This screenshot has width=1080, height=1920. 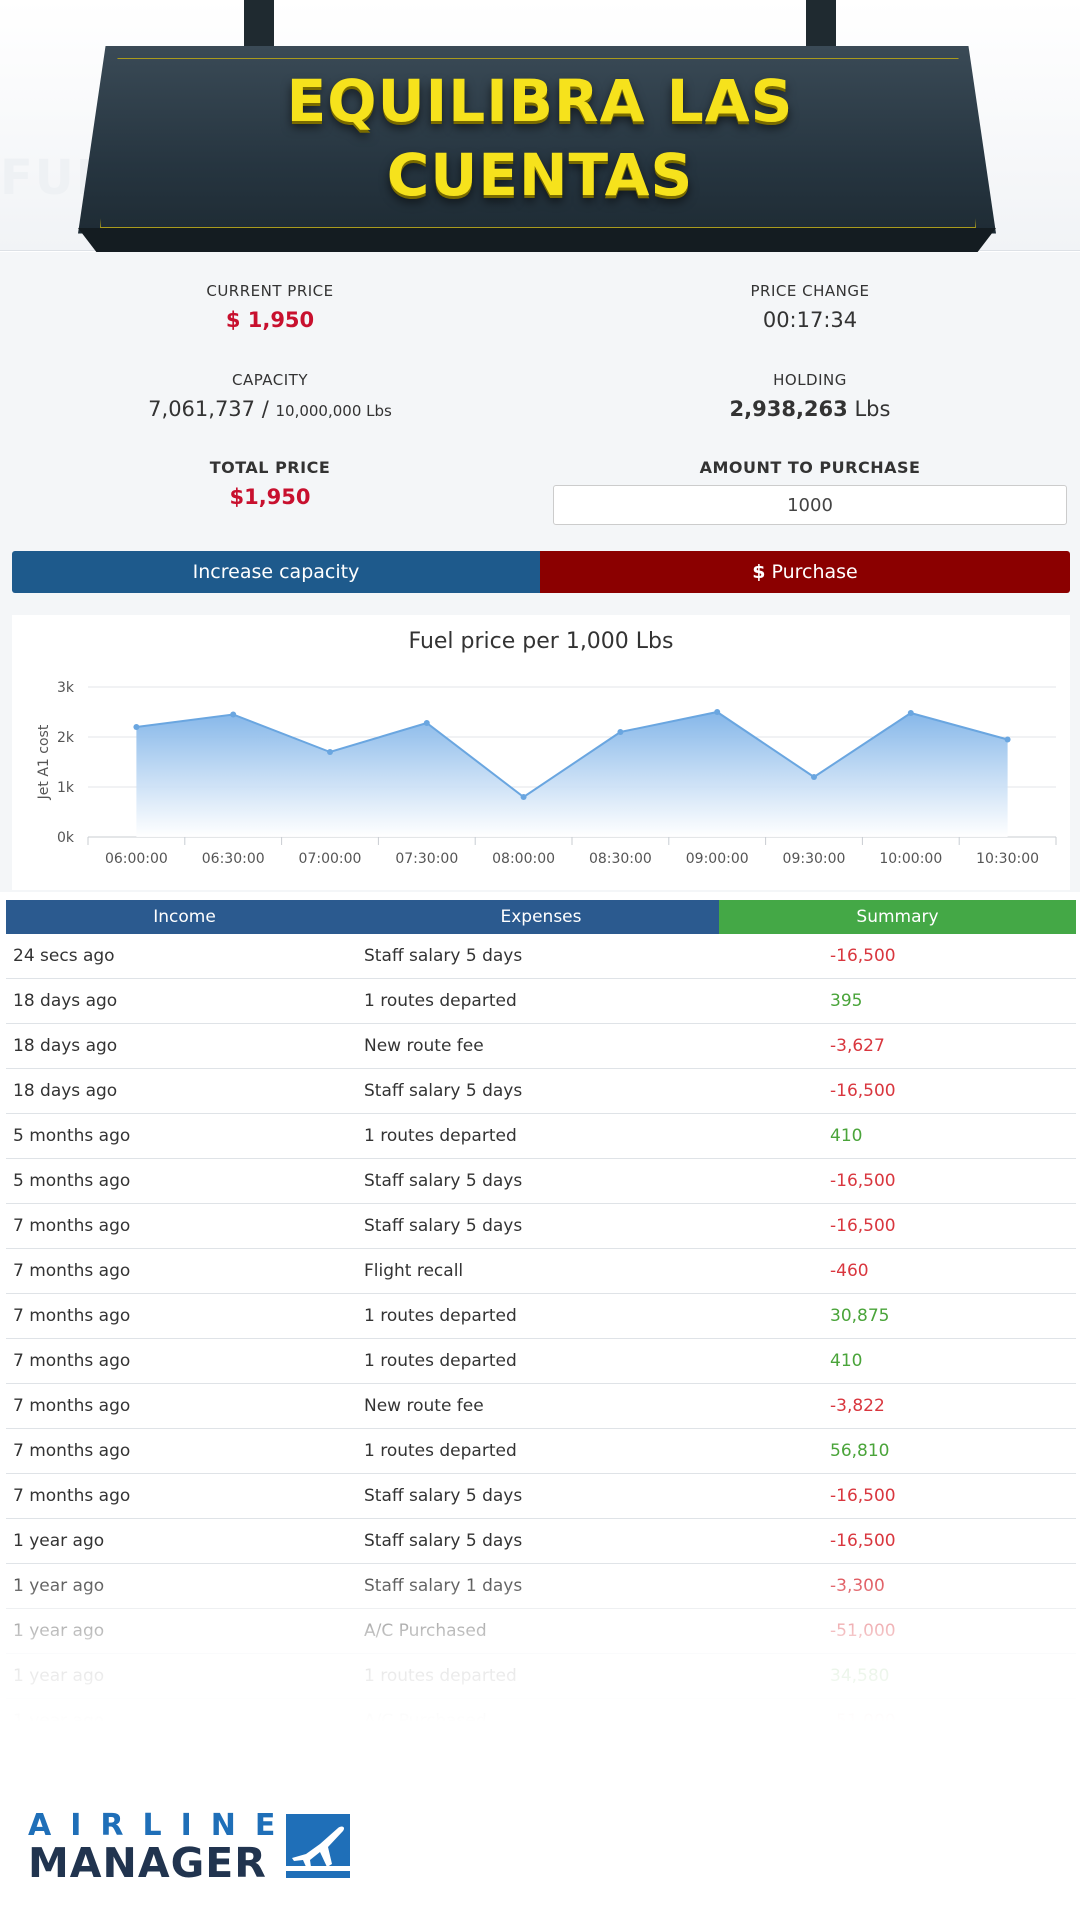 What do you see at coordinates (821, 26) in the screenshot?
I see `sign-post-right` at bounding box center [821, 26].